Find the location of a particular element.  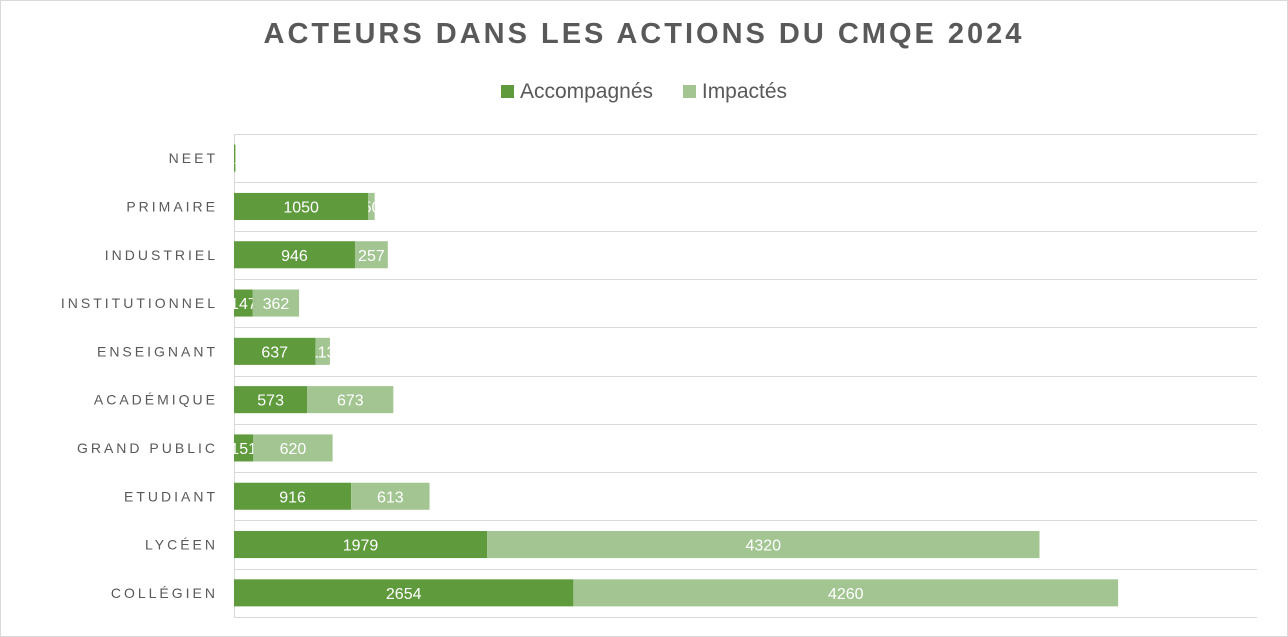

data-label-accompagnes: 573 is located at coordinates (270, 401).